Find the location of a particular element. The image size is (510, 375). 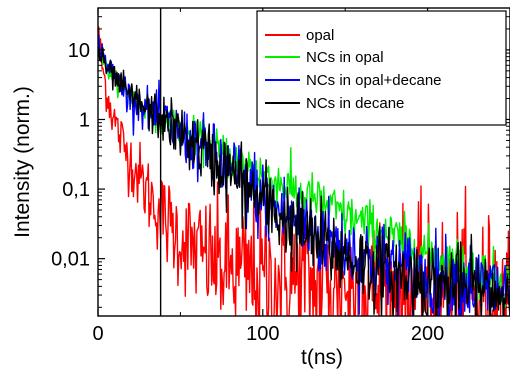

legend-label-ncs-in-opal: NCs in opal is located at coordinates (345, 57).